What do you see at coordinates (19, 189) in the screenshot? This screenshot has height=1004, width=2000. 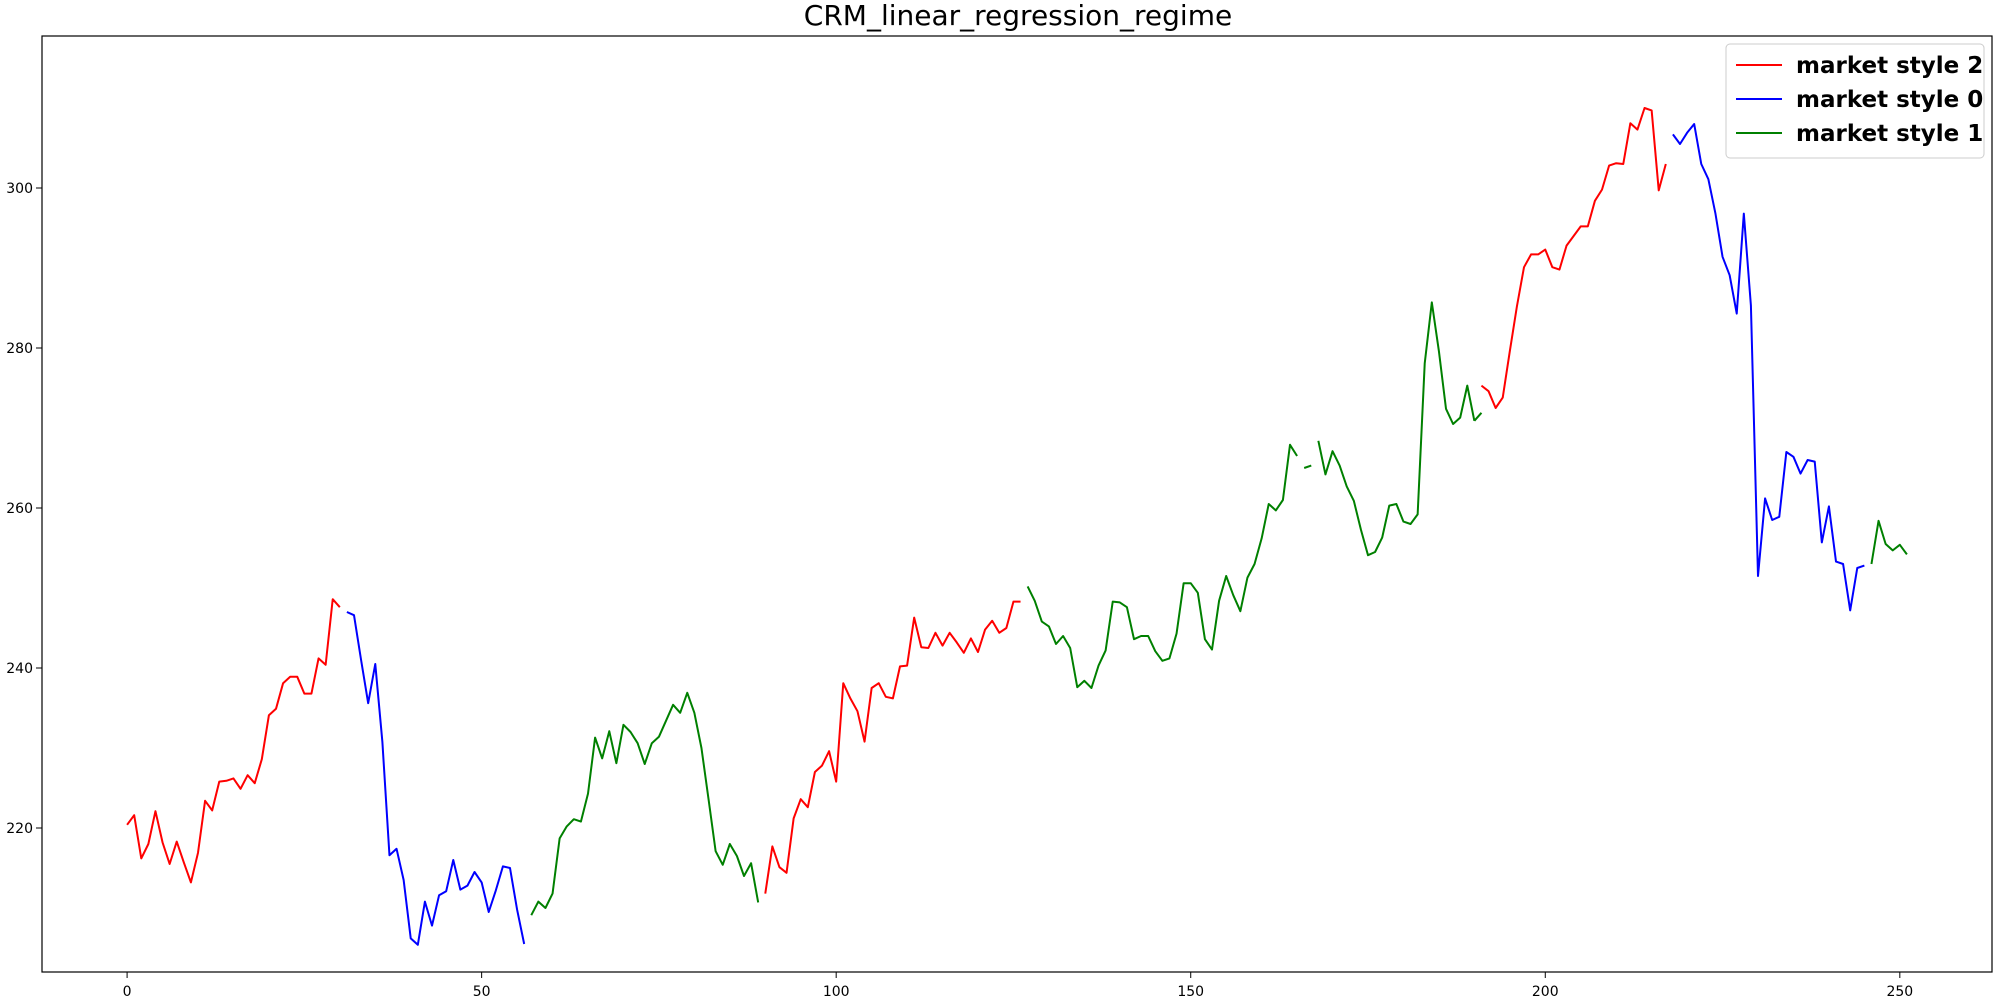 I see `y-tick-label: 300` at bounding box center [19, 189].